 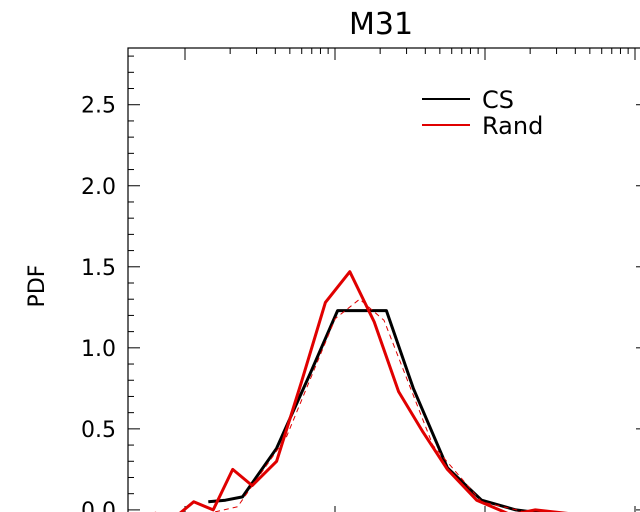 What do you see at coordinates (98, 268) in the screenshot?
I see `y-tick-label: 1.5` at bounding box center [98, 268].